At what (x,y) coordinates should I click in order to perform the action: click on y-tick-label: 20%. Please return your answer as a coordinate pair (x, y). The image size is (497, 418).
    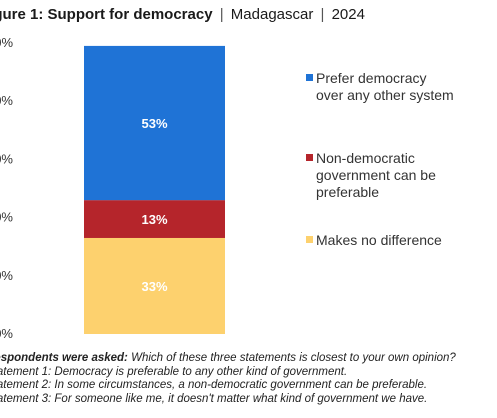
    Looking at the image, I should click on (6, 275).